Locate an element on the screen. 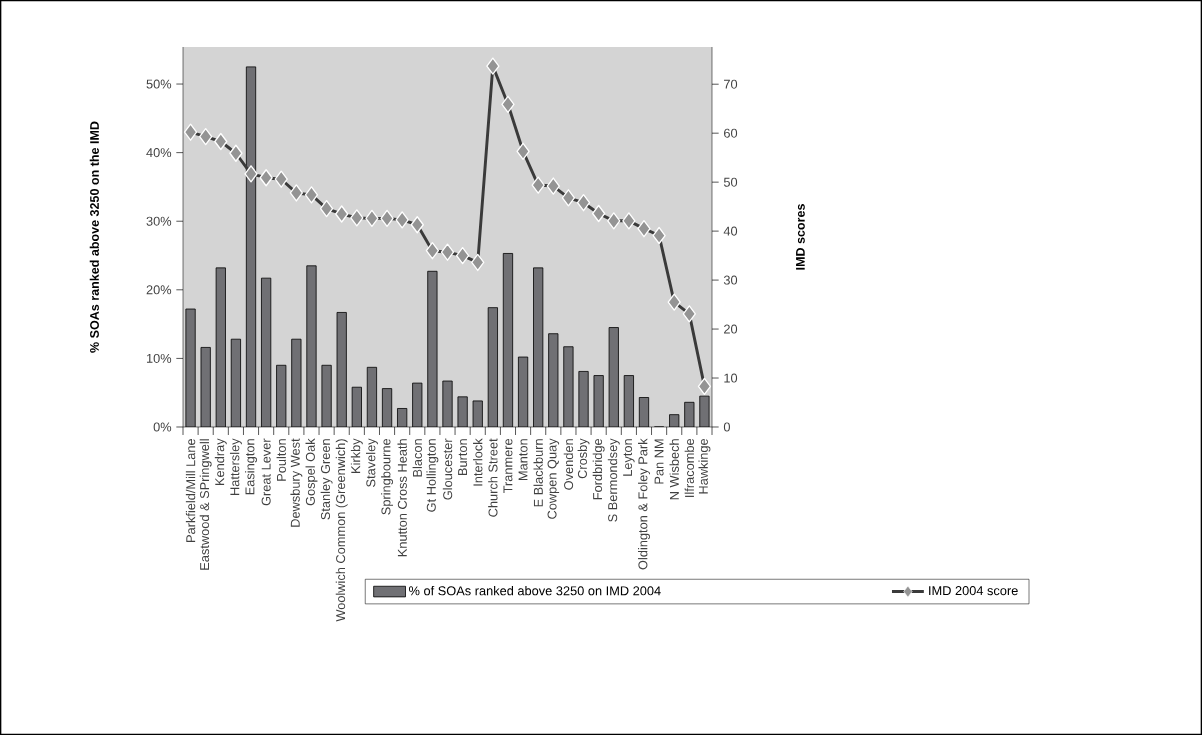 The width and height of the screenshot is (1202, 735). y2-axis-title: IMD scores is located at coordinates (800, 237).